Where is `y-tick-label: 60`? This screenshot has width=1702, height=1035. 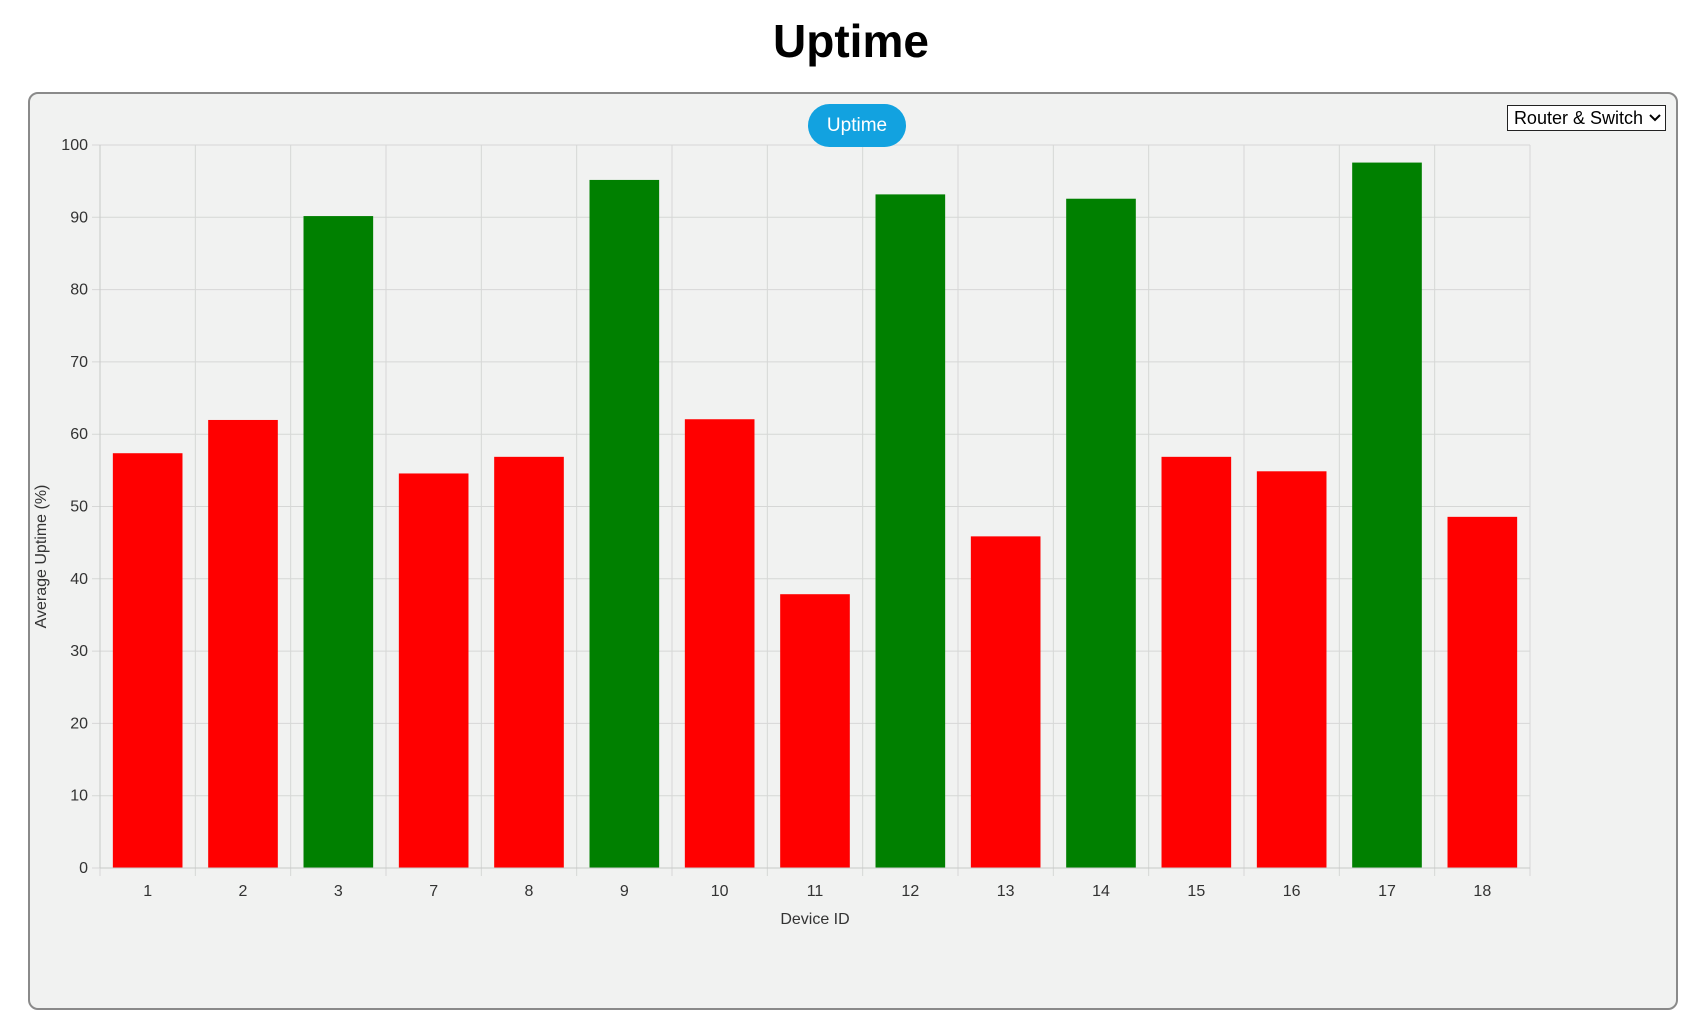
y-tick-label: 60 is located at coordinates (79, 434).